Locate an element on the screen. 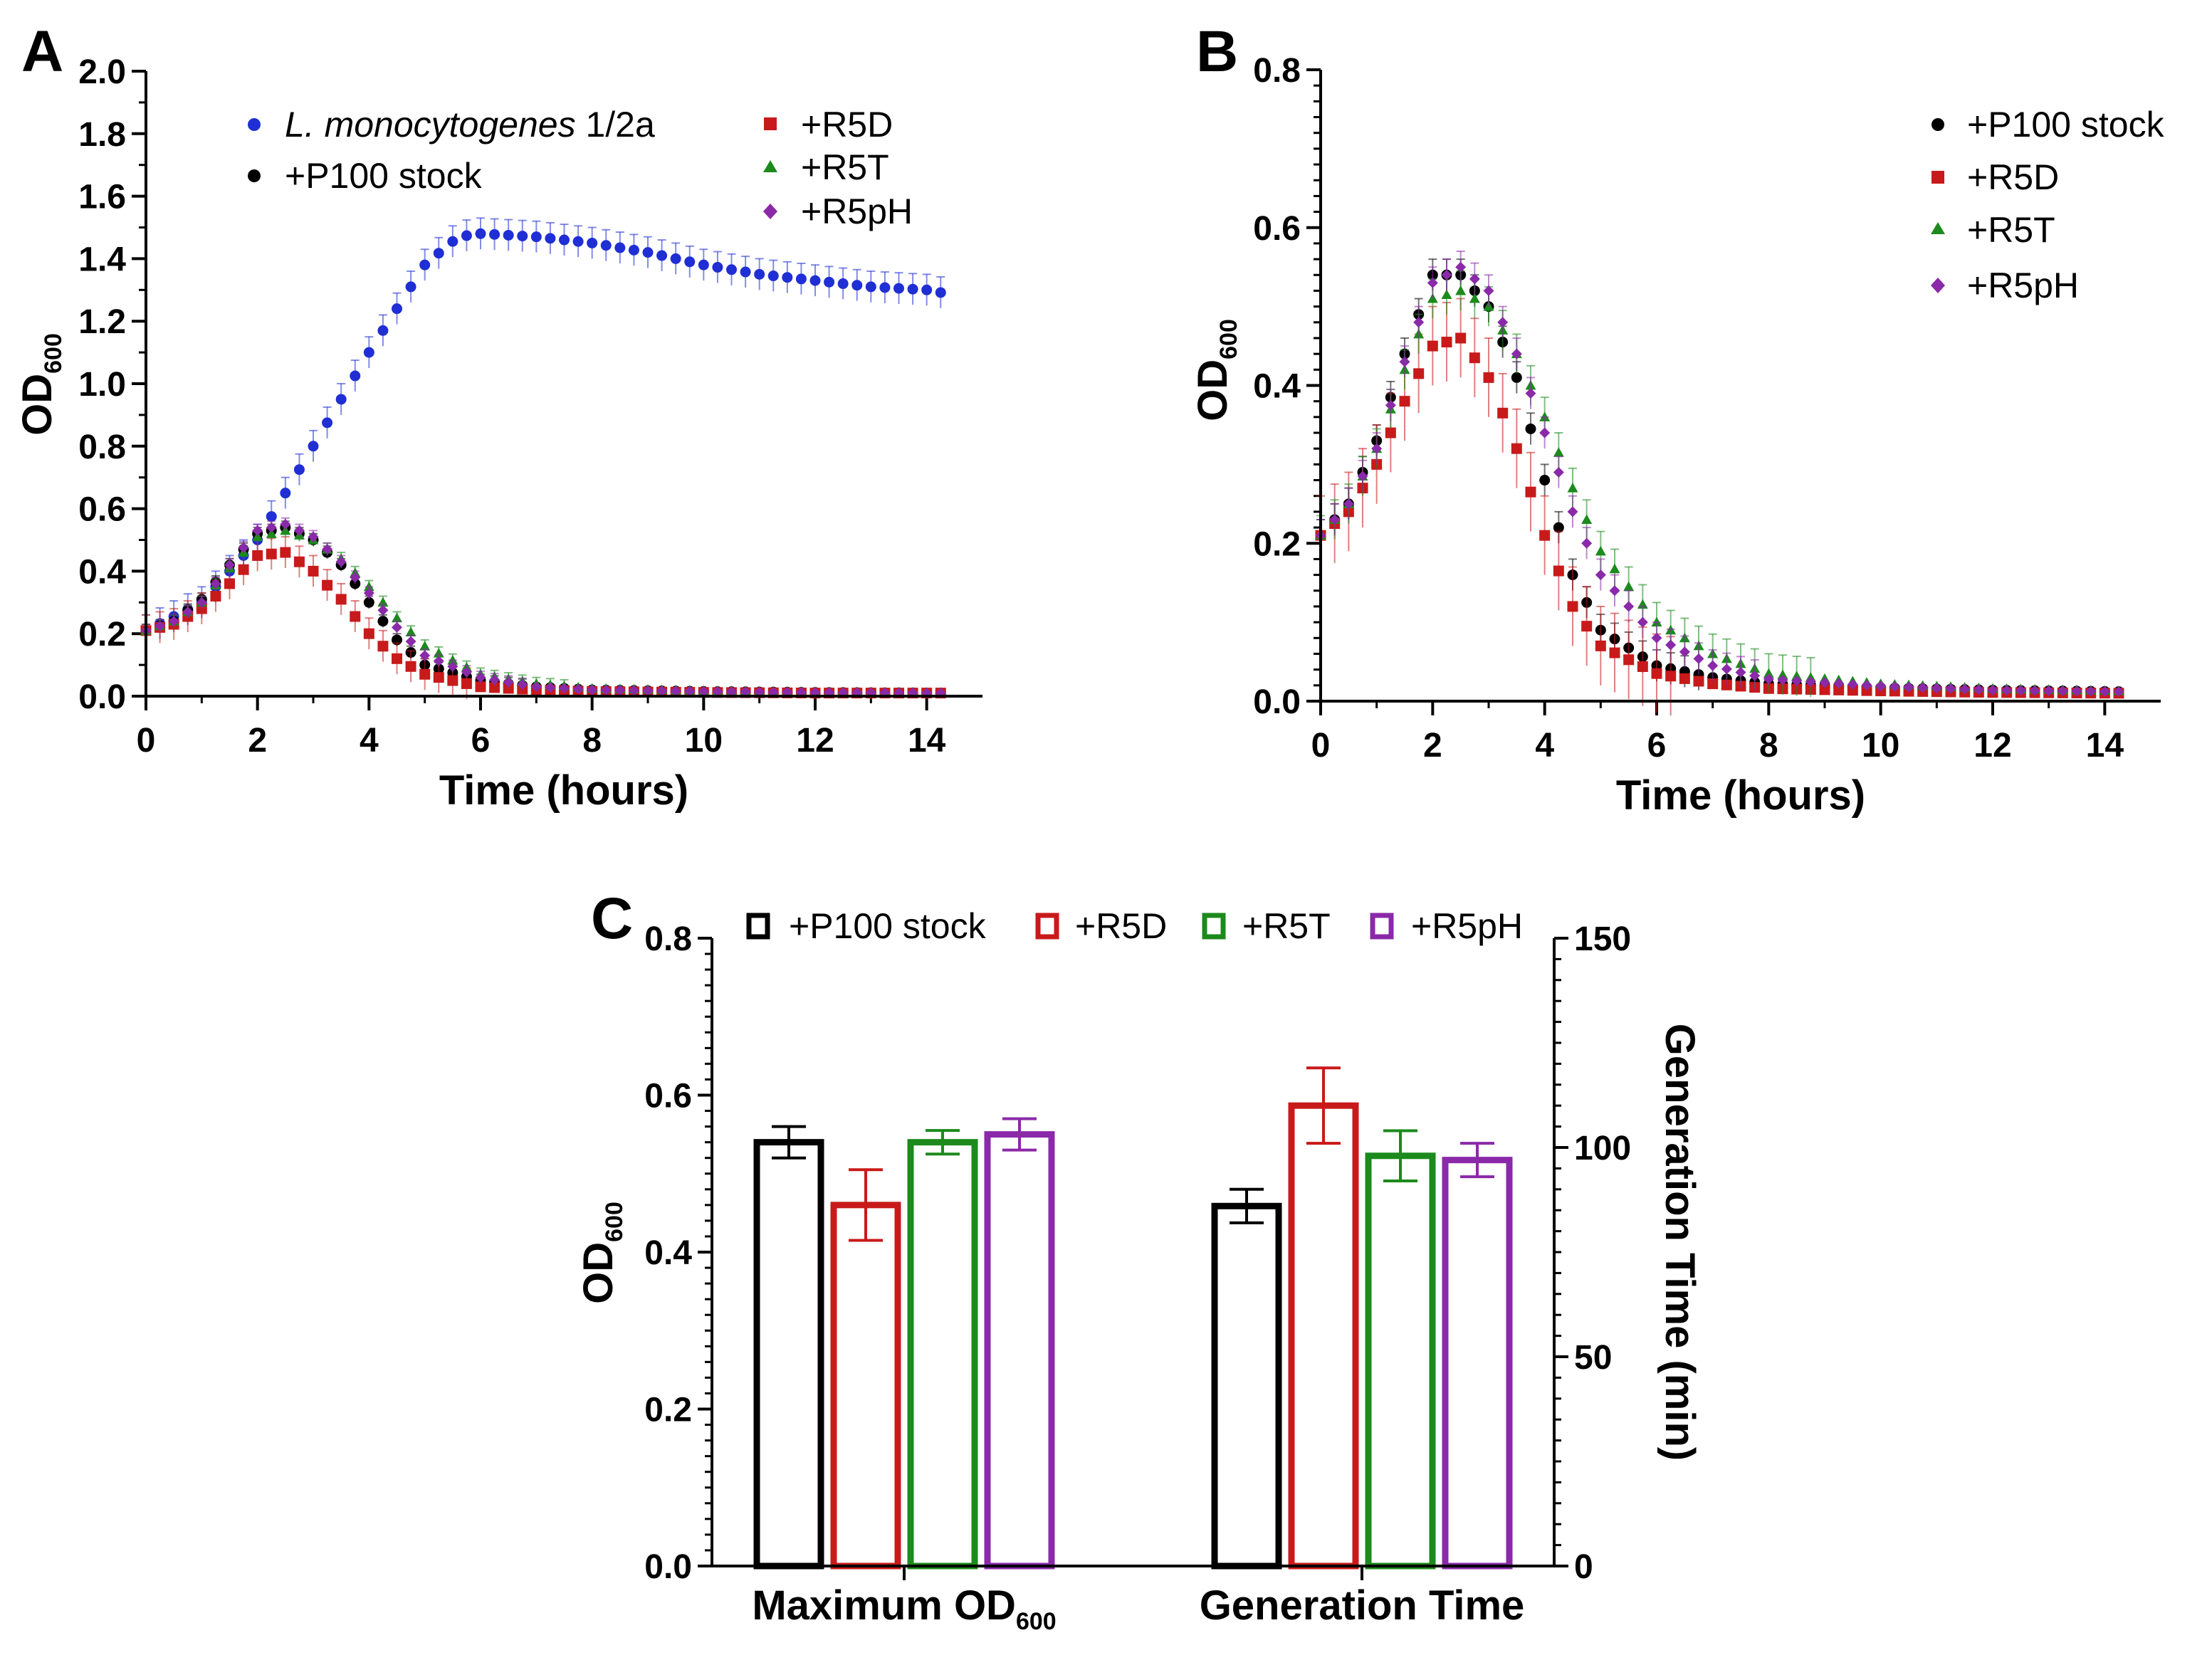 The image size is (2212, 1655). a-y-tick-label: 0.8 is located at coordinates (102, 447).